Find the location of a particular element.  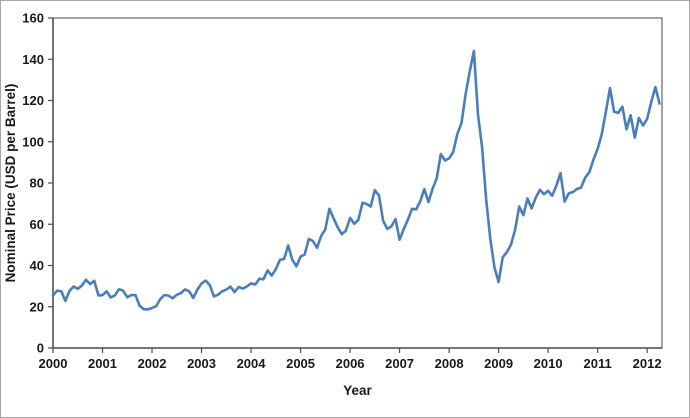

x-tick-label: 2001 is located at coordinates (102, 363).